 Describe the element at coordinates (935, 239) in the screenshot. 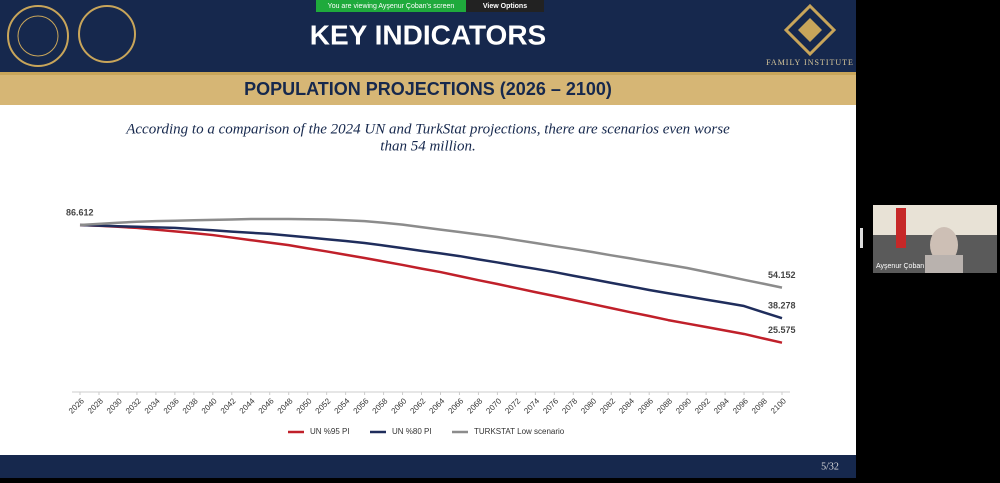

I see `participant-video` at that location.